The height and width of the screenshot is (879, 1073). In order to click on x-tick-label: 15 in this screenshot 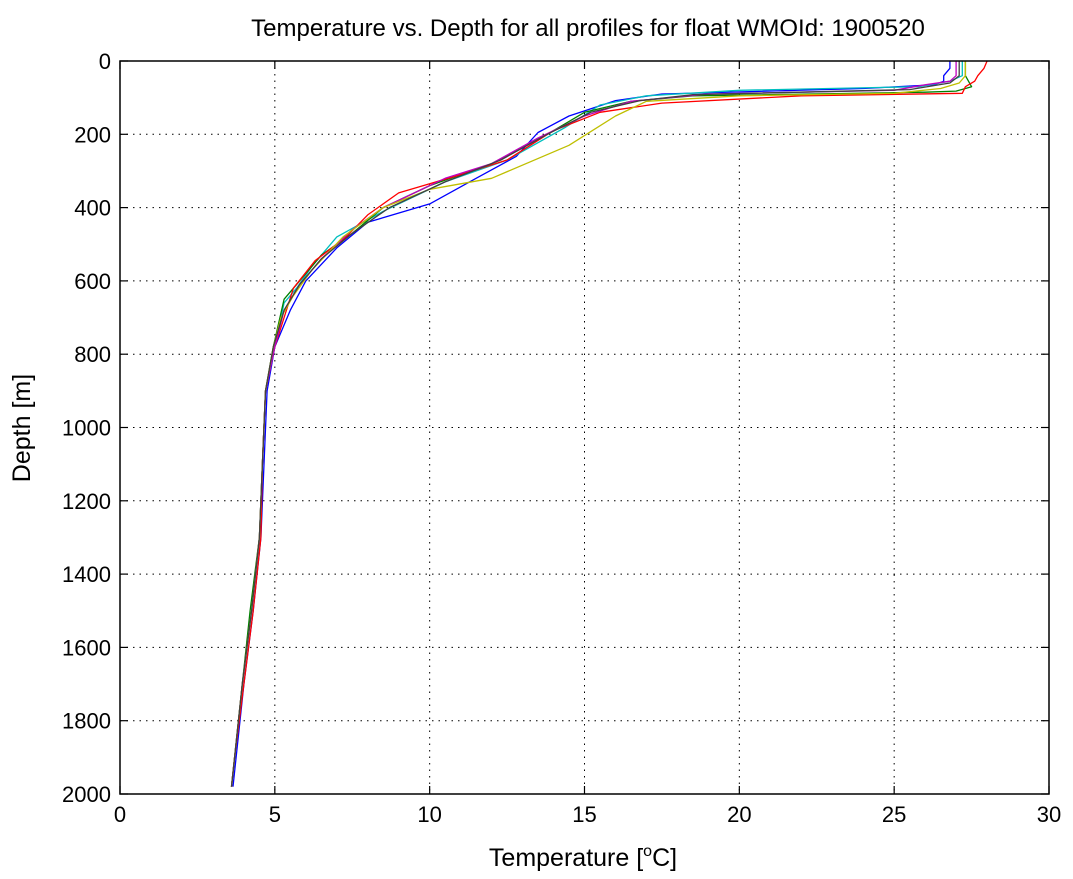, I will do `click(584, 814)`.